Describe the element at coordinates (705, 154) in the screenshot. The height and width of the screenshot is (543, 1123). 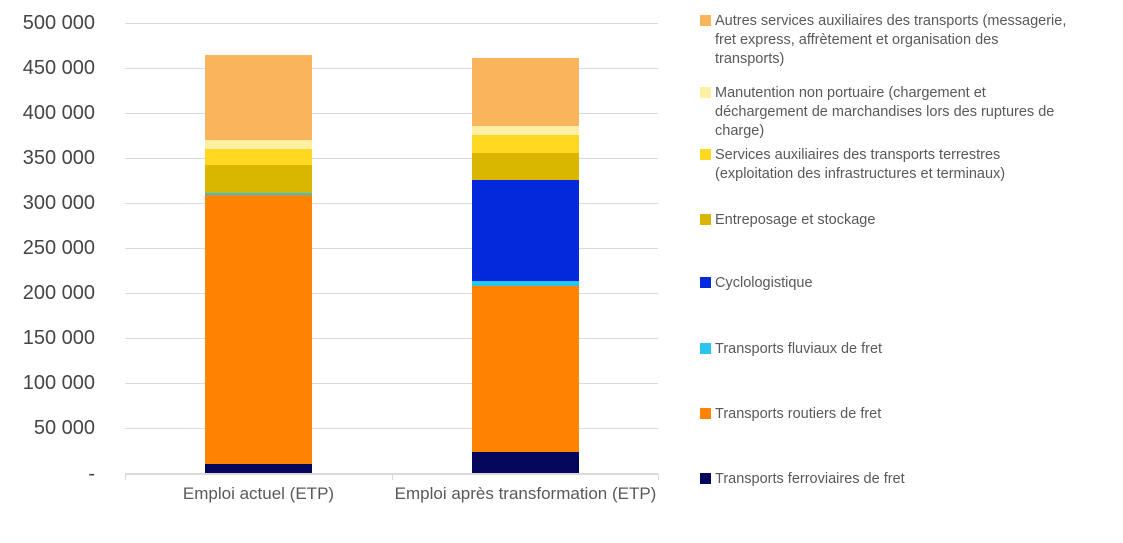
I see `legend-swatch-services_auxiliaires` at that location.